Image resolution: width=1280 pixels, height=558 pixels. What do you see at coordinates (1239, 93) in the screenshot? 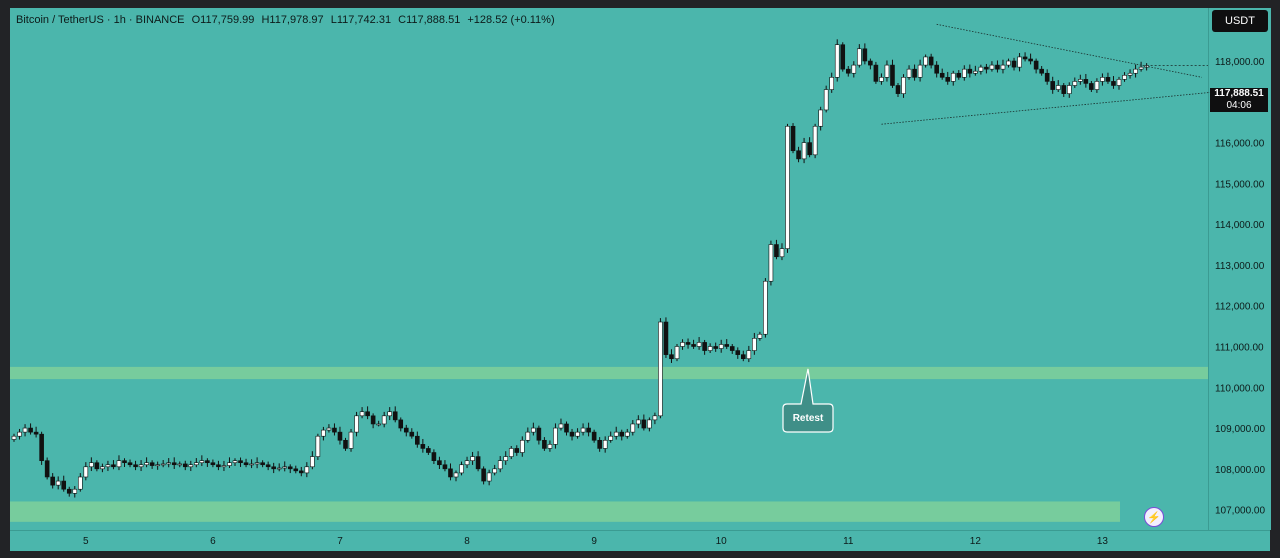
I see `last-price-value: 117,888.51` at bounding box center [1239, 93].